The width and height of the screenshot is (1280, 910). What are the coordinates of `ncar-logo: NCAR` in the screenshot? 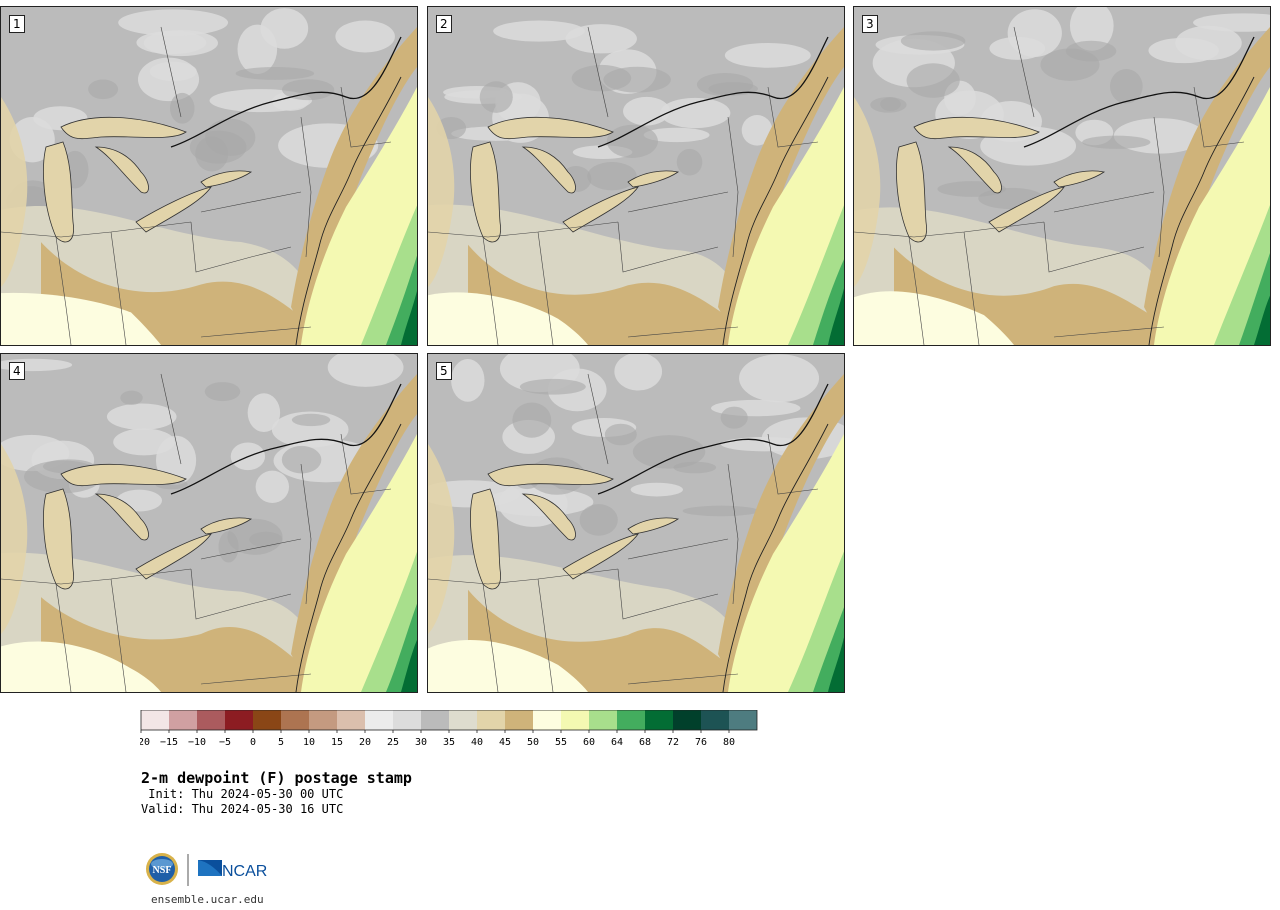 It's located at (232, 870).